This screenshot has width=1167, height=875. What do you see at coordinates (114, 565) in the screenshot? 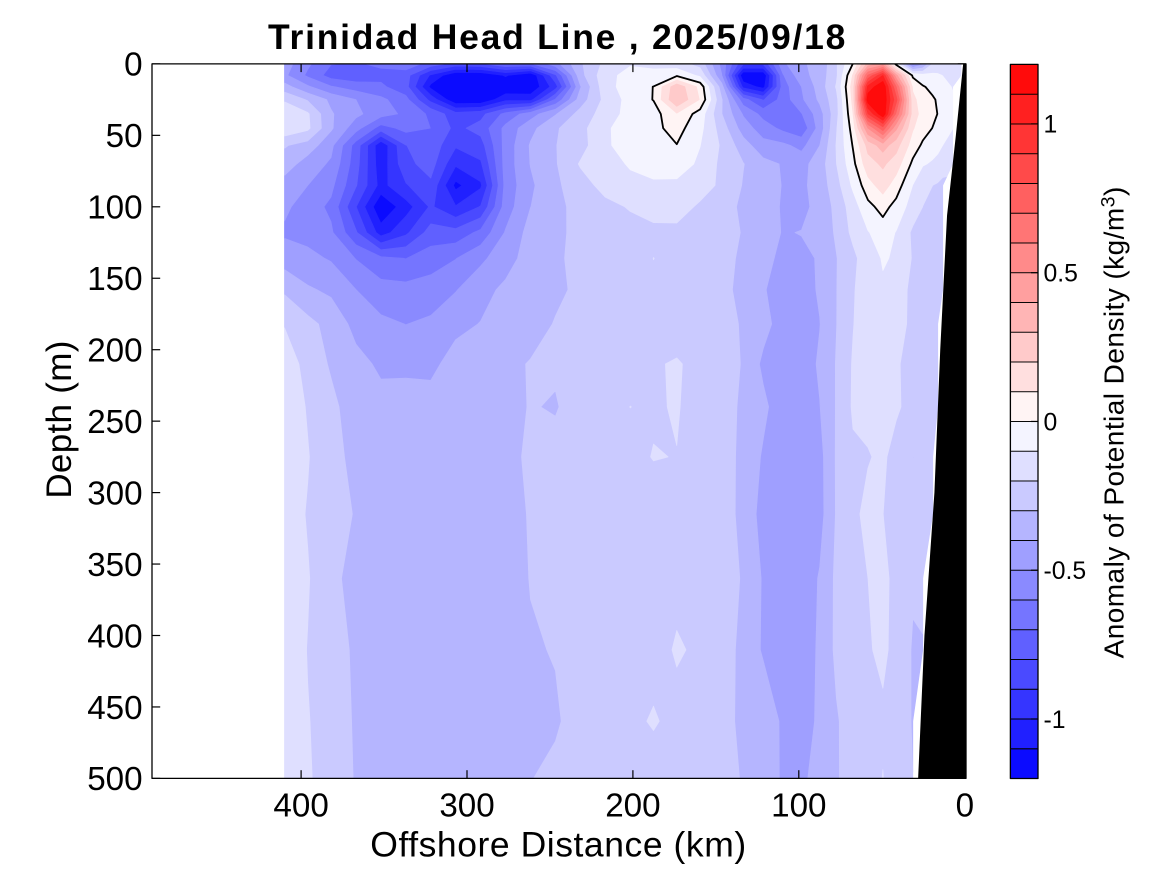
I see `svg-text: 350` at bounding box center [114, 565].